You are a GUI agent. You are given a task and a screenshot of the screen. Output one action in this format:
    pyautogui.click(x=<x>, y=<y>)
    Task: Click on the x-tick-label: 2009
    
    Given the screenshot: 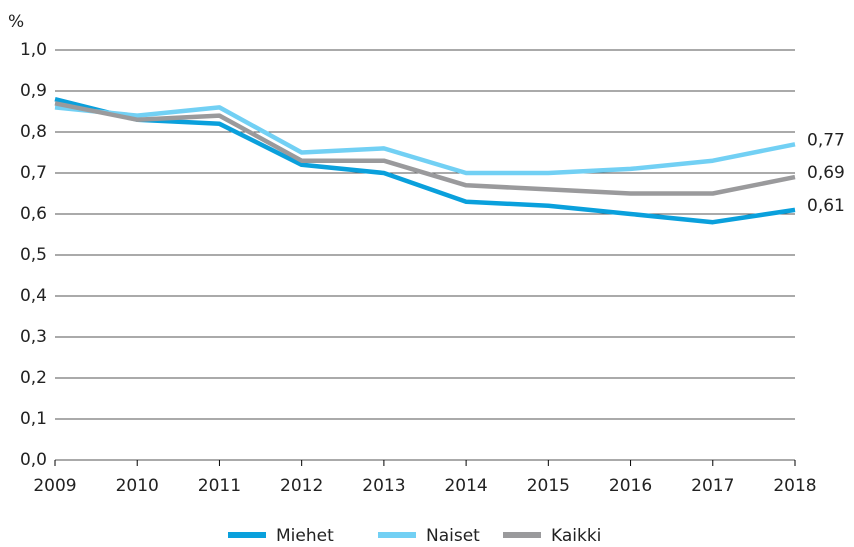 What is the action you would take?
    pyautogui.click(x=54, y=486)
    